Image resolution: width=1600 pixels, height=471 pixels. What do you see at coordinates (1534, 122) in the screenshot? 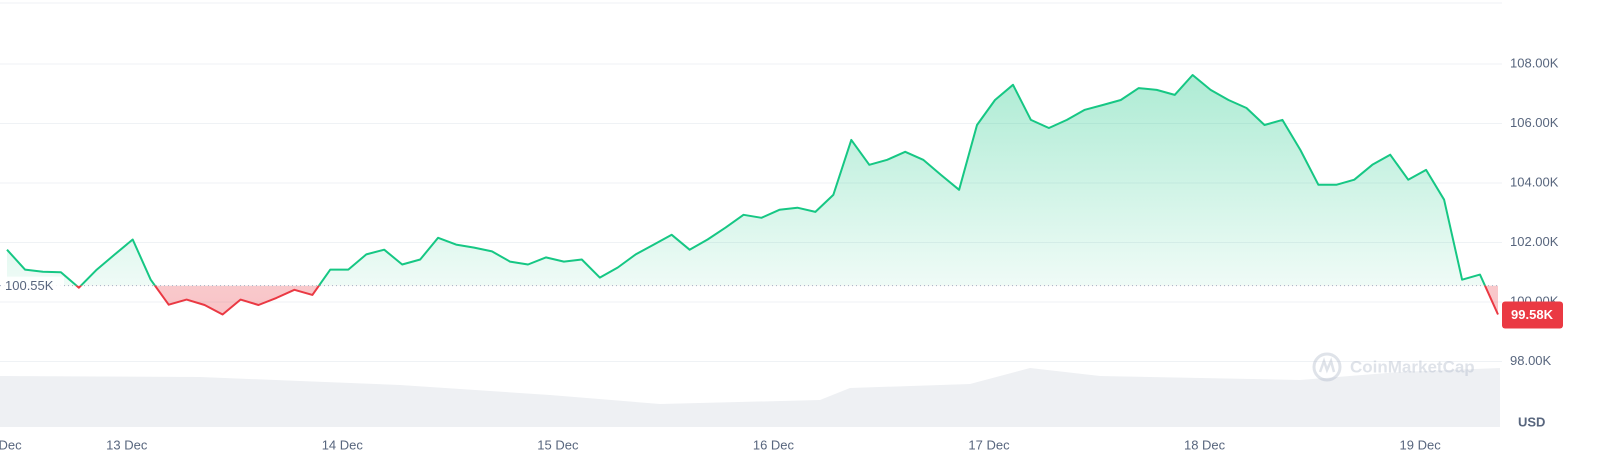
I see `y-tick-label: 106.00K` at bounding box center [1534, 122].